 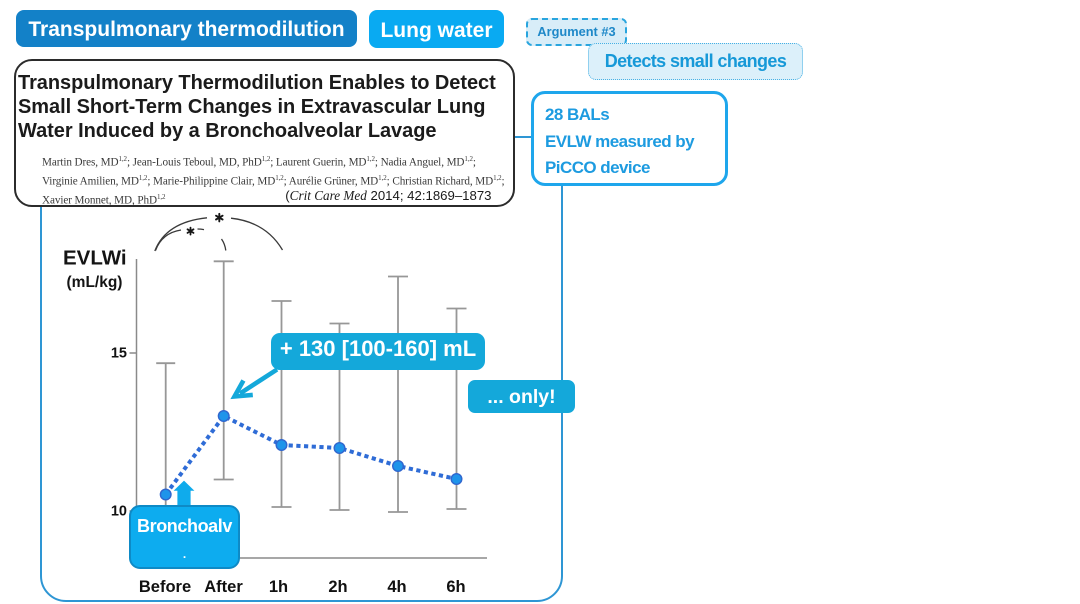 What do you see at coordinates (95, 282) in the screenshot?
I see `svg-text: (mL/kg)` at bounding box center [95, 282].